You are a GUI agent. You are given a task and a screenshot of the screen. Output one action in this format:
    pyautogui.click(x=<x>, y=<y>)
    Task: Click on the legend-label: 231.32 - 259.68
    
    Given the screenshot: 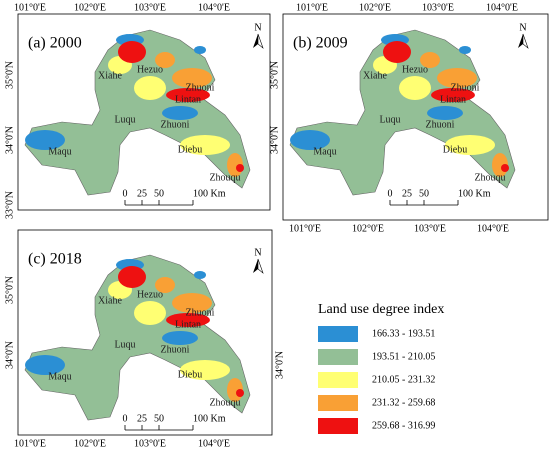 What is the action you would take?
    pyautogui.click(x=403, y=402)
    